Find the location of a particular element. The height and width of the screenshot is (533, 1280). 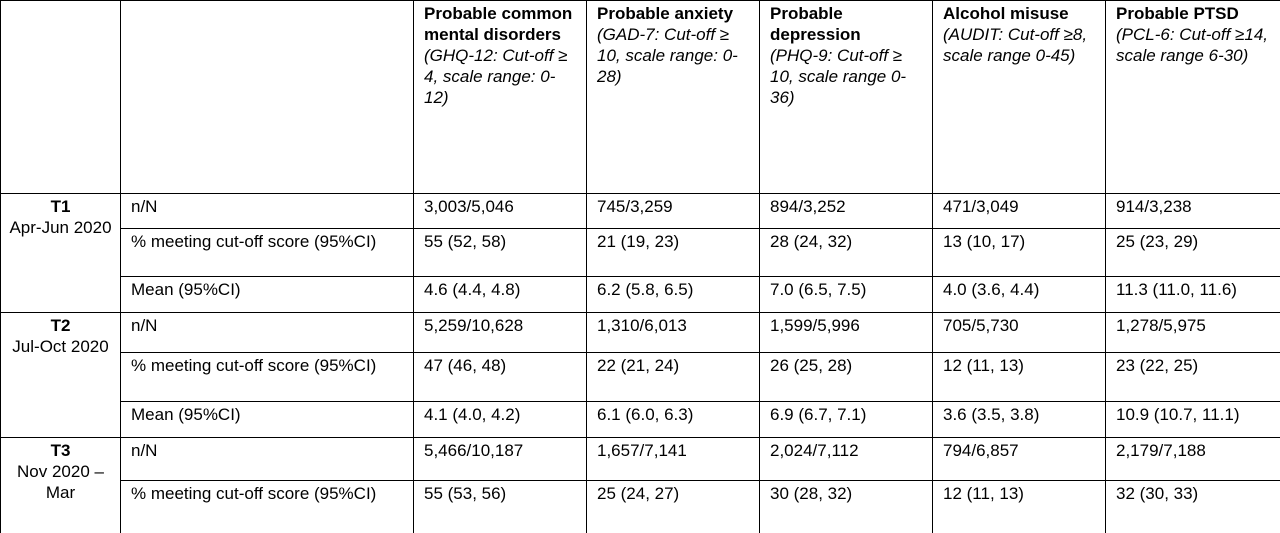

measure-title: Probable common mental disorders is located at coordinates (498, 24).